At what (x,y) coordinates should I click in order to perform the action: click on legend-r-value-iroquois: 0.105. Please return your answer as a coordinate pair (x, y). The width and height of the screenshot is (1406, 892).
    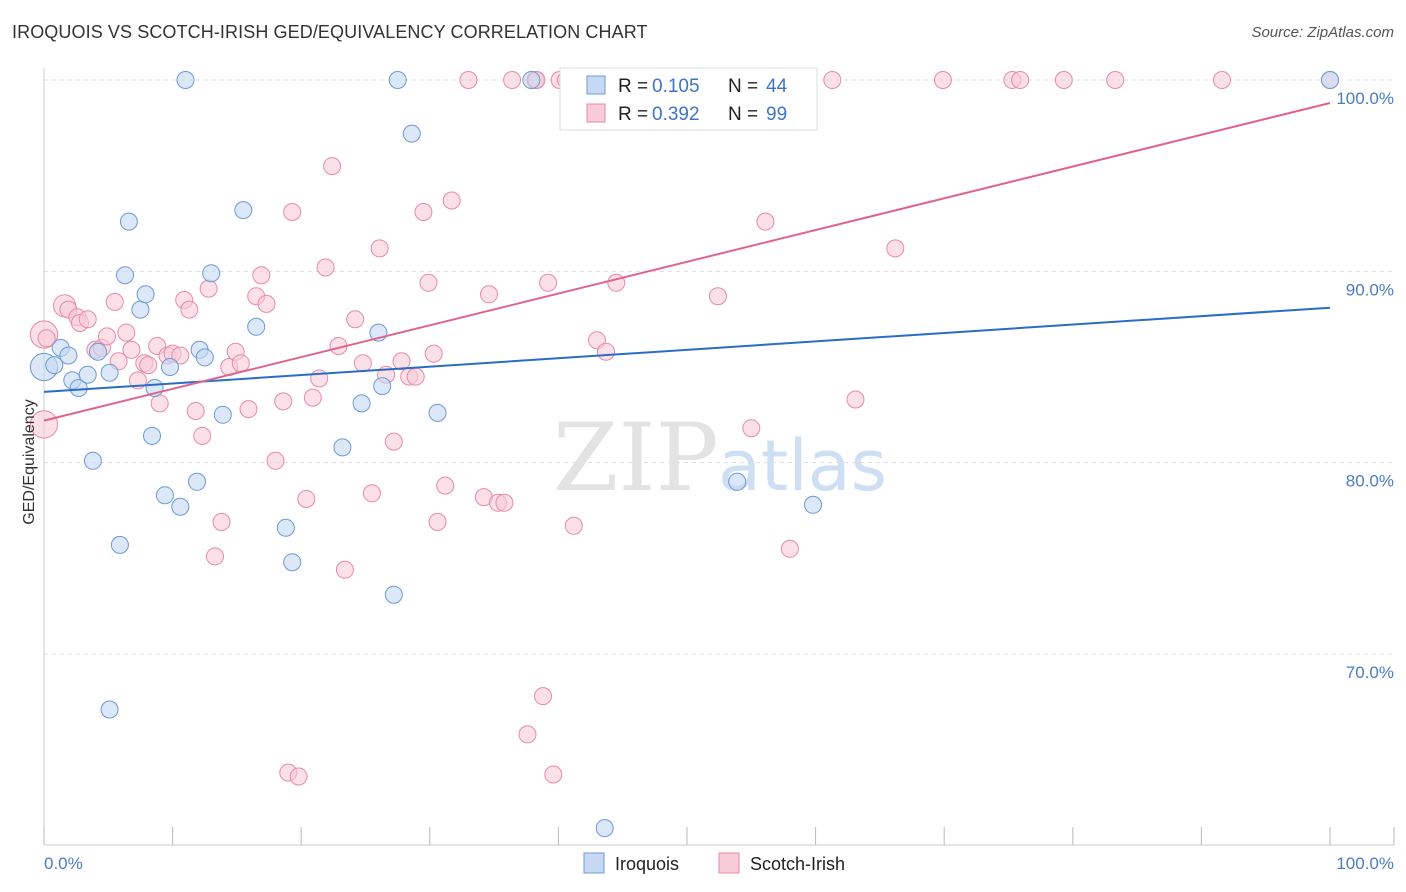
    Looking at the image, I should click on (676, 86).